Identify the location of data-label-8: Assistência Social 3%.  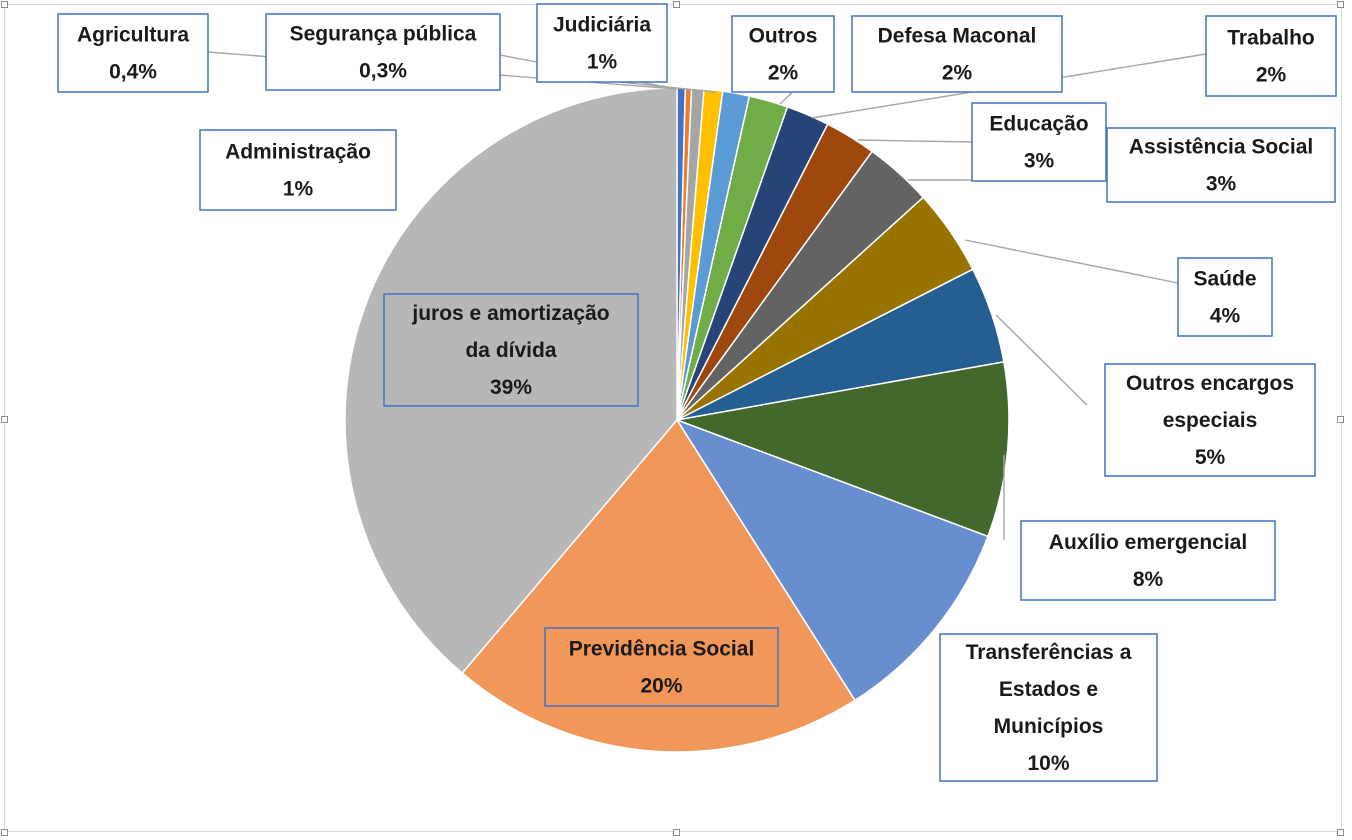
(1221, 165).